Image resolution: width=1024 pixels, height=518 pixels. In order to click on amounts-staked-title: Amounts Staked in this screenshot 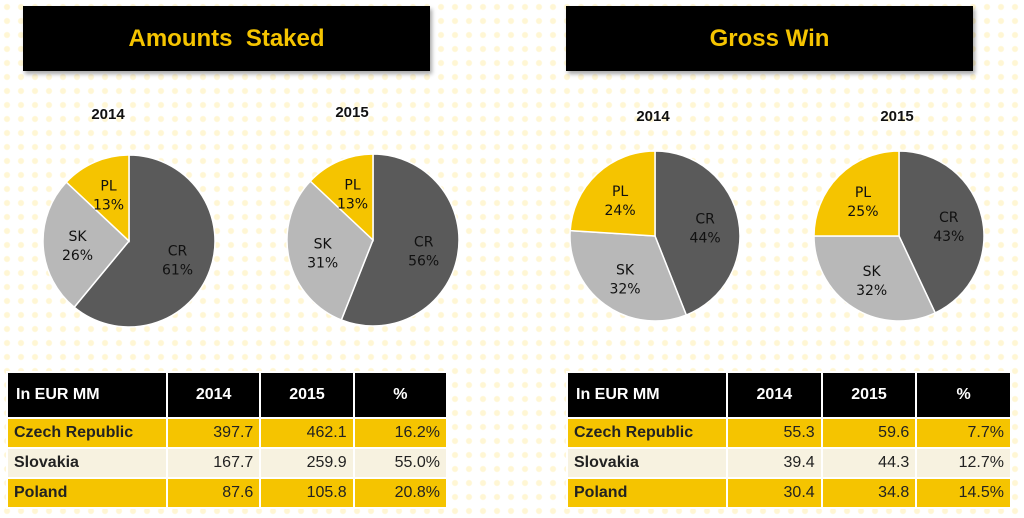, I will do `click(226, 38)`.